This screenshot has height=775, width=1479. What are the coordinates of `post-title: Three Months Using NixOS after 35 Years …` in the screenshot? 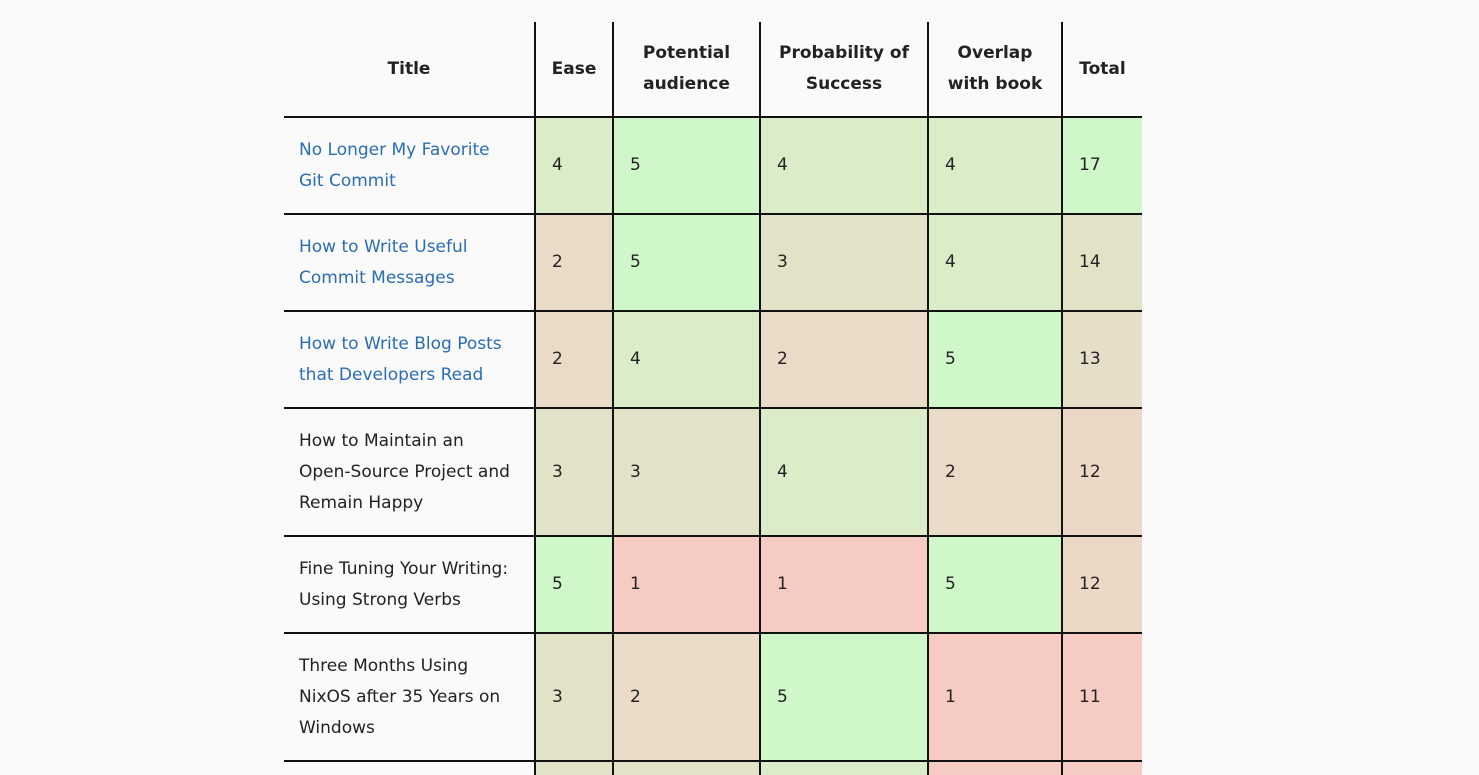 It's located at (400, 696).